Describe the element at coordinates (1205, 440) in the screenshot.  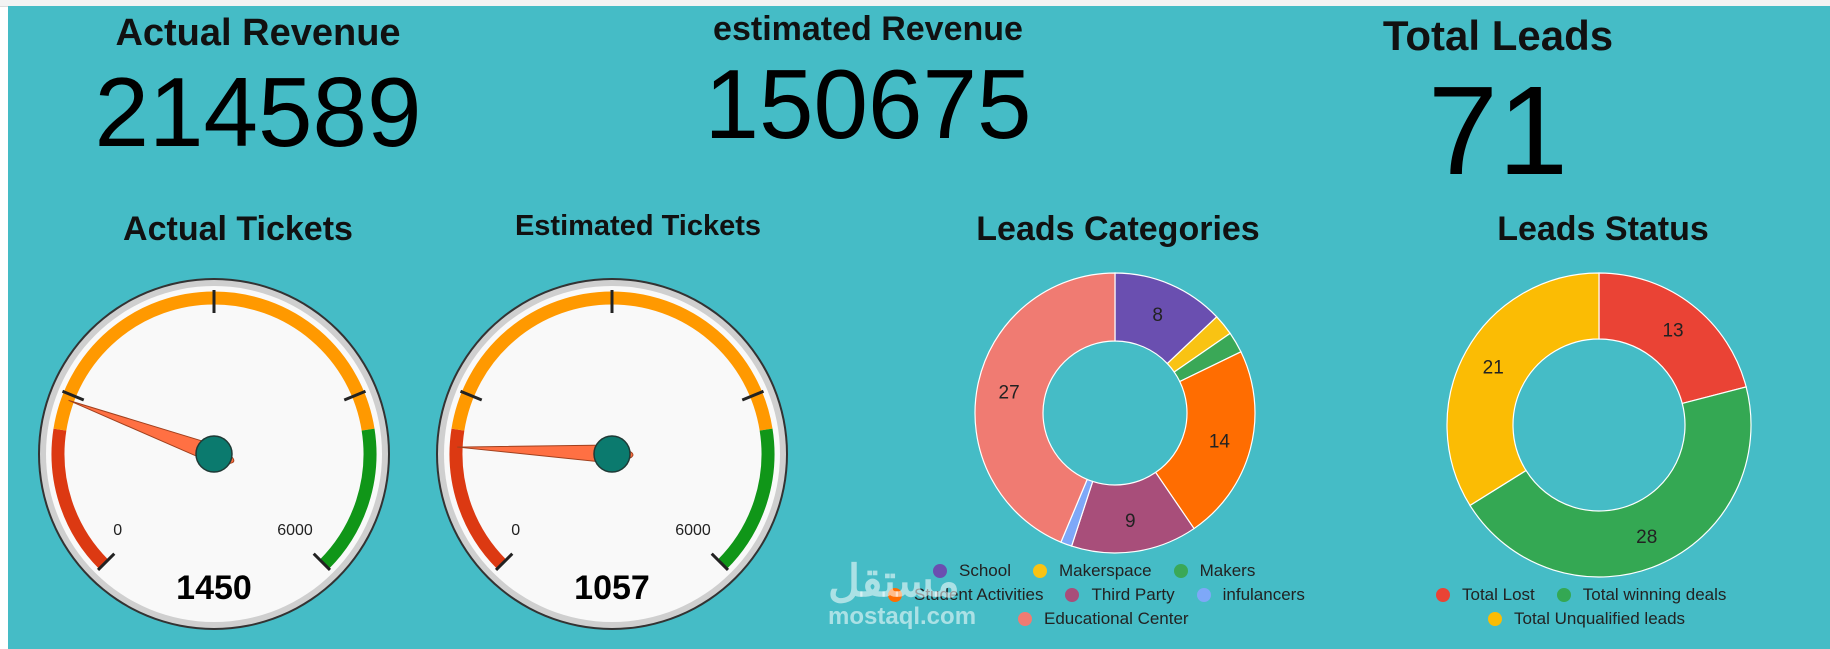
I see `donut-slice-student-activities` at that location.